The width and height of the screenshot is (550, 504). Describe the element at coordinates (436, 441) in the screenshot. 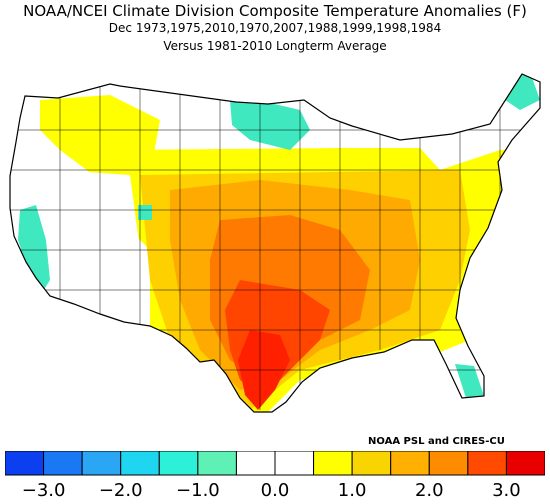

I see `credit-label: NOAA PSL and CIRES-CU` at that location.